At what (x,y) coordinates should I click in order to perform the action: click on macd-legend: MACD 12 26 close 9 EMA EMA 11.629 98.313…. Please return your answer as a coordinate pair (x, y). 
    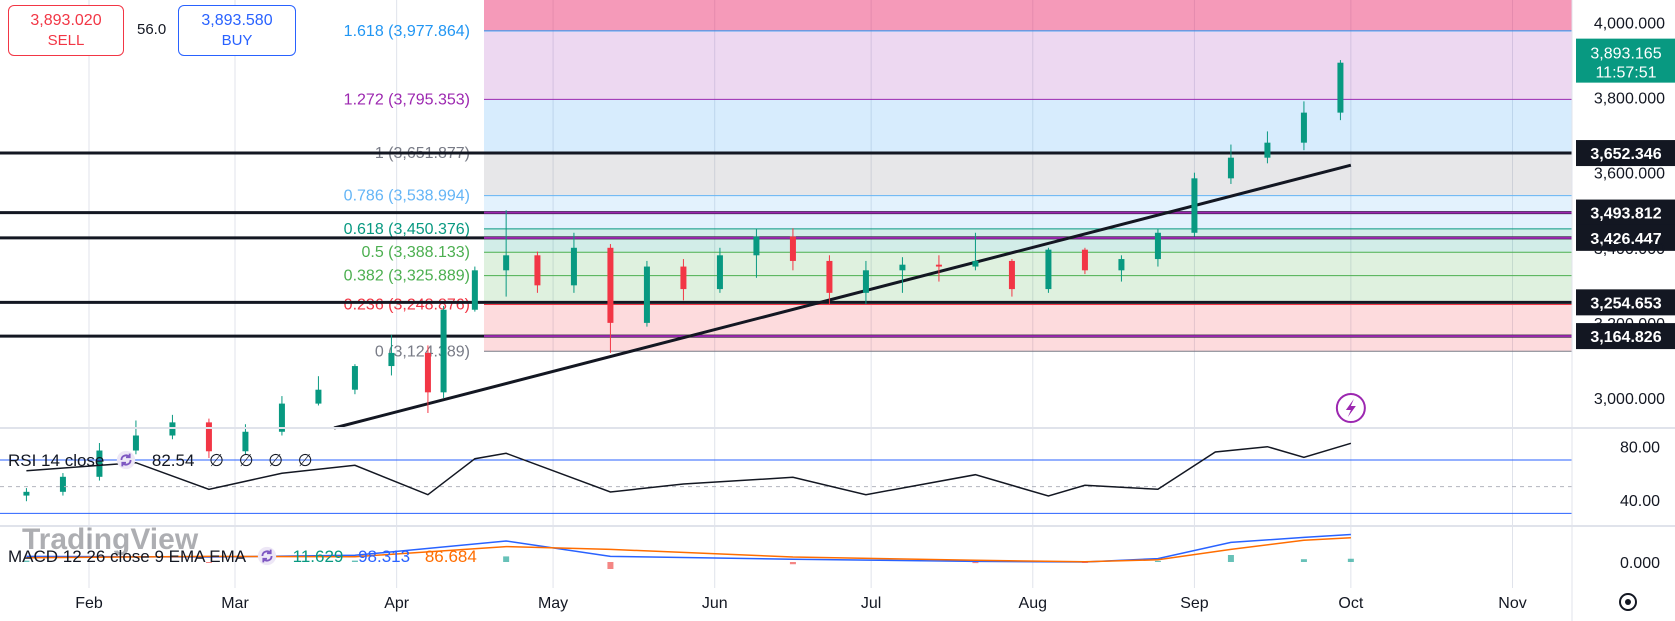
    Looking at the image, I should click on (242, 553).